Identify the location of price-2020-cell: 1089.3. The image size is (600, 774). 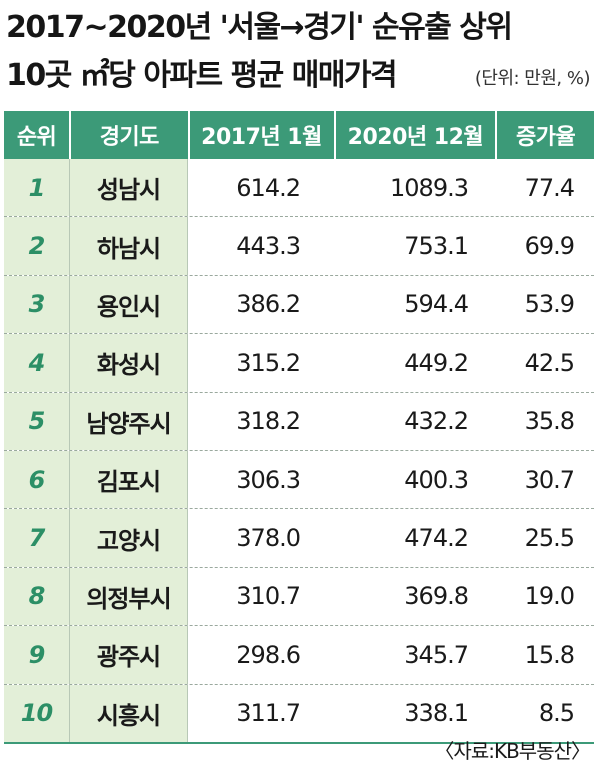
(429, 187).